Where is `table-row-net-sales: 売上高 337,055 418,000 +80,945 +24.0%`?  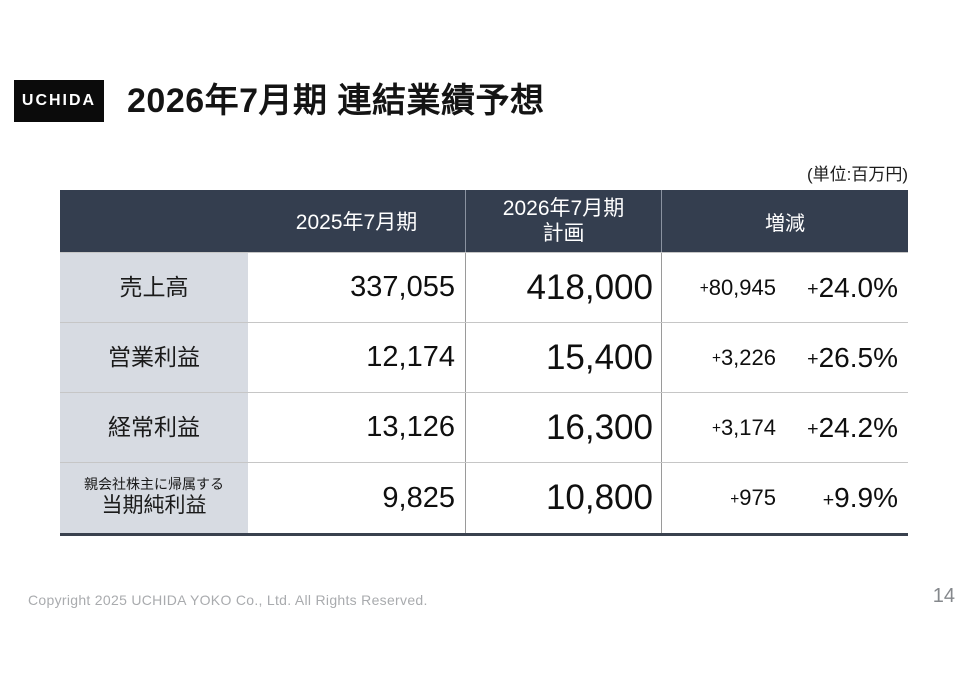
table-row-net-sales: 売上高 337,055 418,000 +80,945 +24.0% is located at coordinates (484, 287).